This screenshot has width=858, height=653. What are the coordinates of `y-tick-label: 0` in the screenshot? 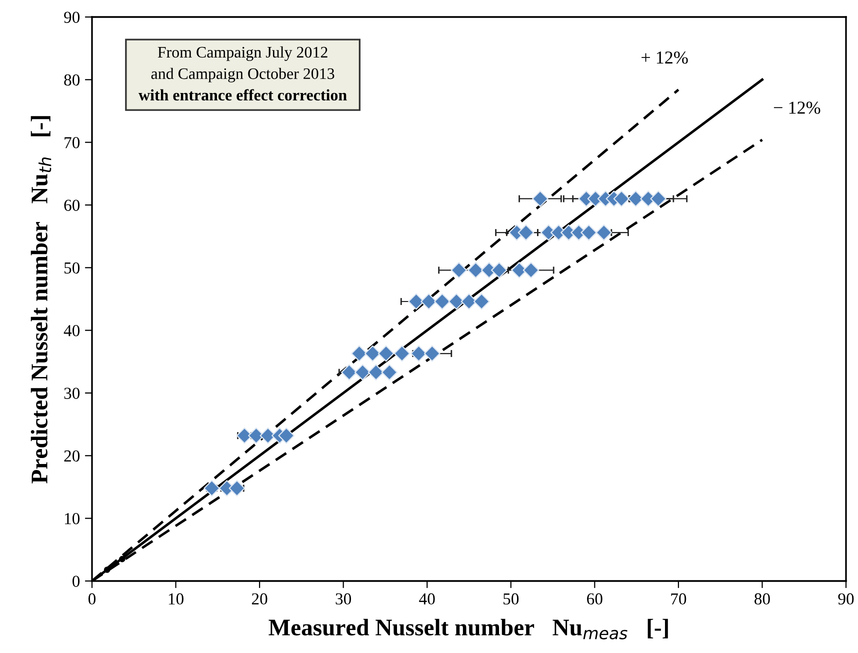 It's located at (76, 581).